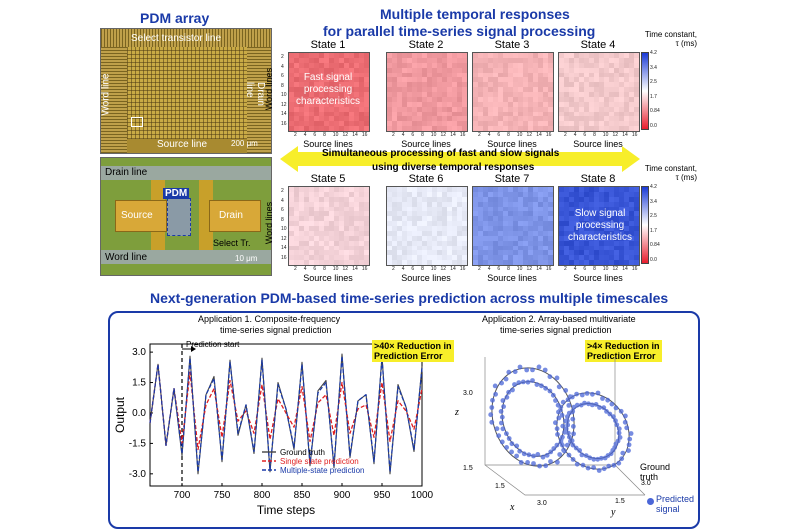 The width and height of the screenshot is (800, 530). Describe the element at coordinates (426, 179) in the screenshot. I see `state-title-6: State 6` at that location.